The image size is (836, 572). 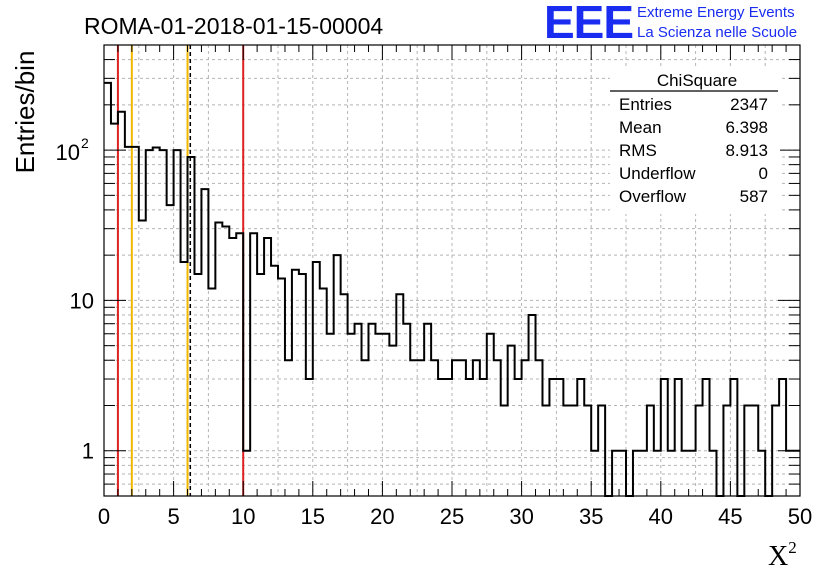 I want to click on stats-row-value: 0, so click(x=763, y=173).